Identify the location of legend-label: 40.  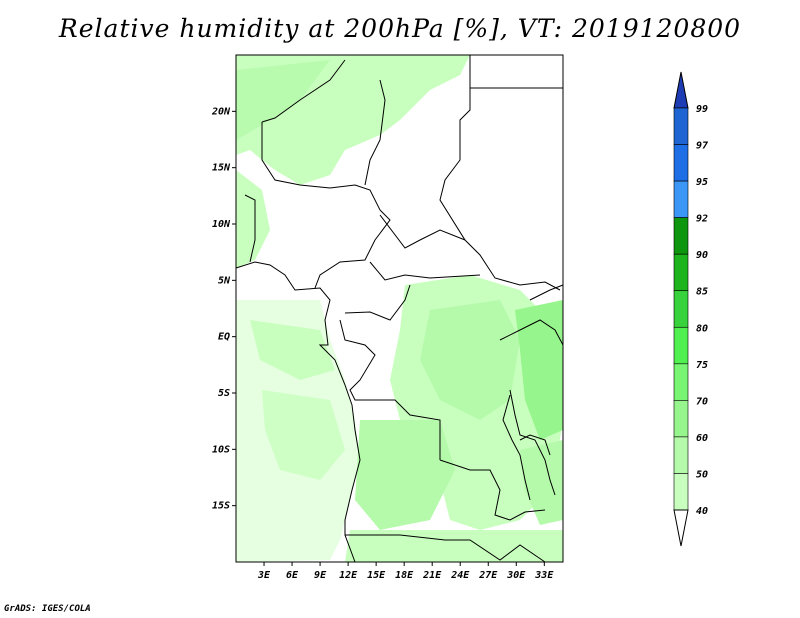
(702, 511).